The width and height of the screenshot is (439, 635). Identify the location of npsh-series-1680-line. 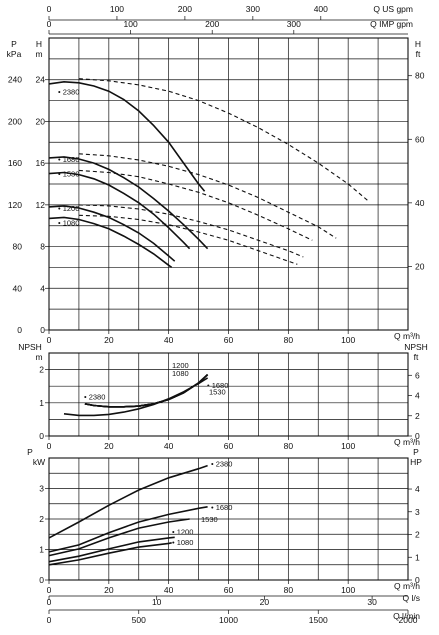
(146, 391).